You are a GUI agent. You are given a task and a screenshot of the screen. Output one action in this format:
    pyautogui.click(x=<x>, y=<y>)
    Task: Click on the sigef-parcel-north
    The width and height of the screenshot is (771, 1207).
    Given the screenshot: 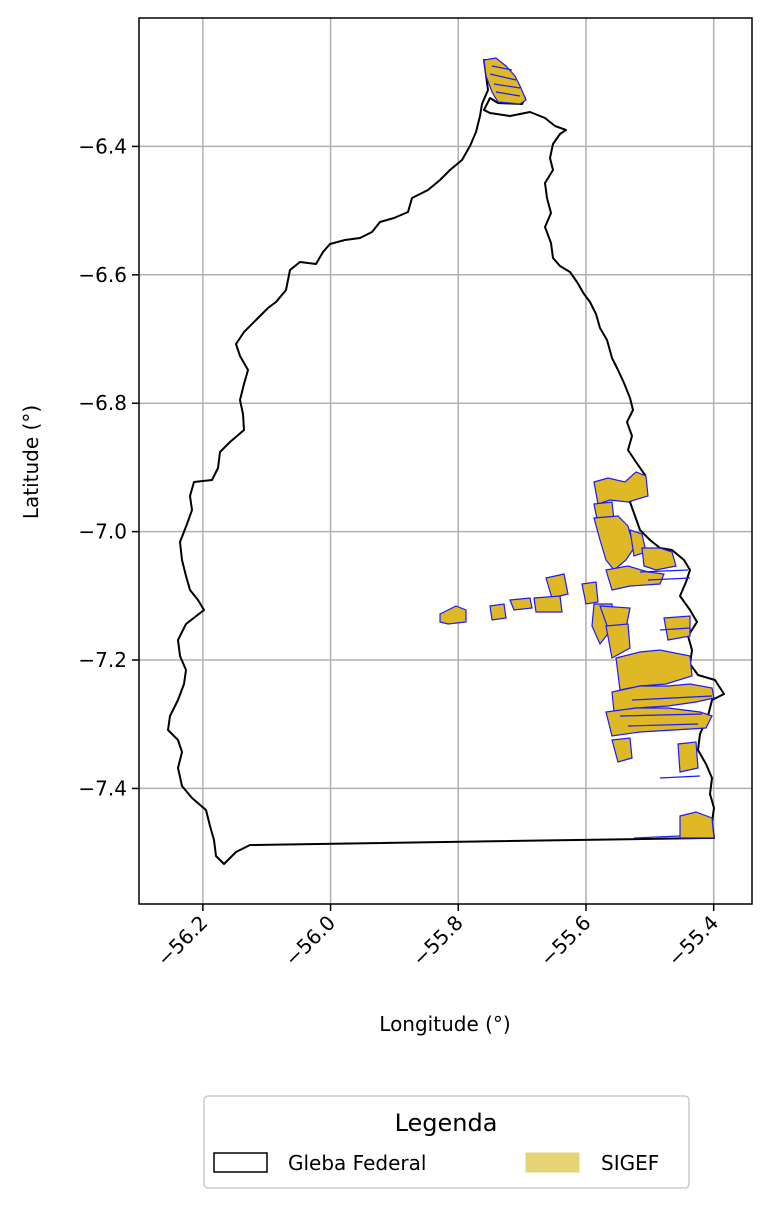 What is the action you would take?
    pyautogui.click(x=505, y=81)
    